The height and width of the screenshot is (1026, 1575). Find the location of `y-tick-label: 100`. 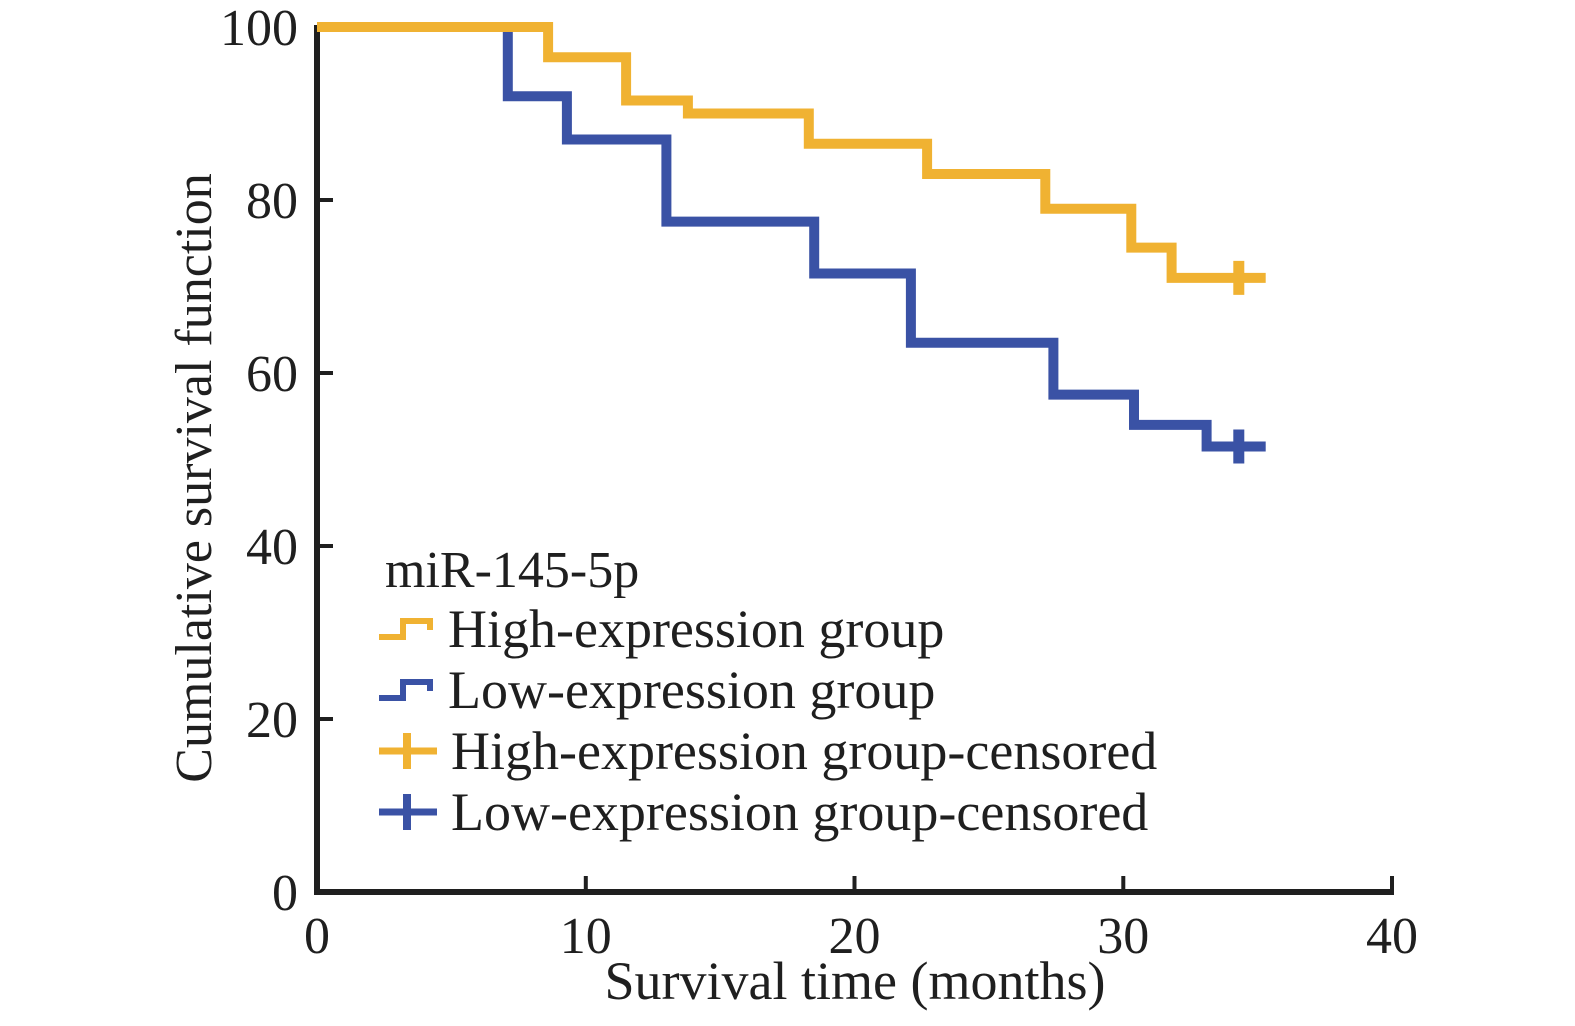

y-tick-label: 100 is located at coordinates (259, 28).